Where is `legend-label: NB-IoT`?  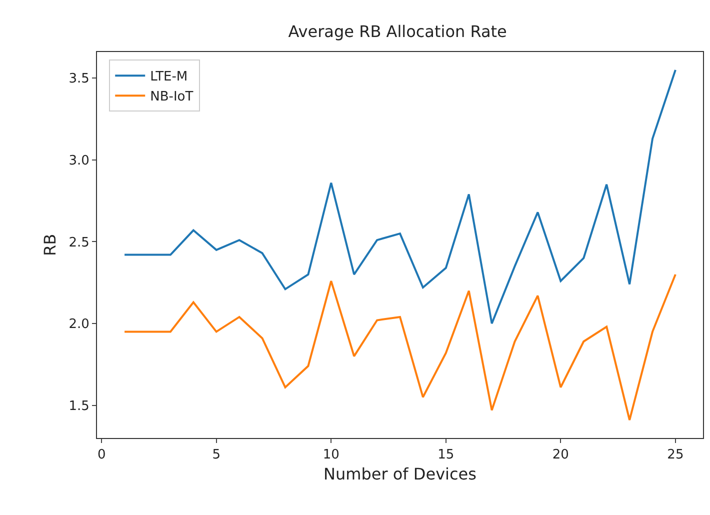 legend-label: NB-IoT is located at coordinates (172, 97).